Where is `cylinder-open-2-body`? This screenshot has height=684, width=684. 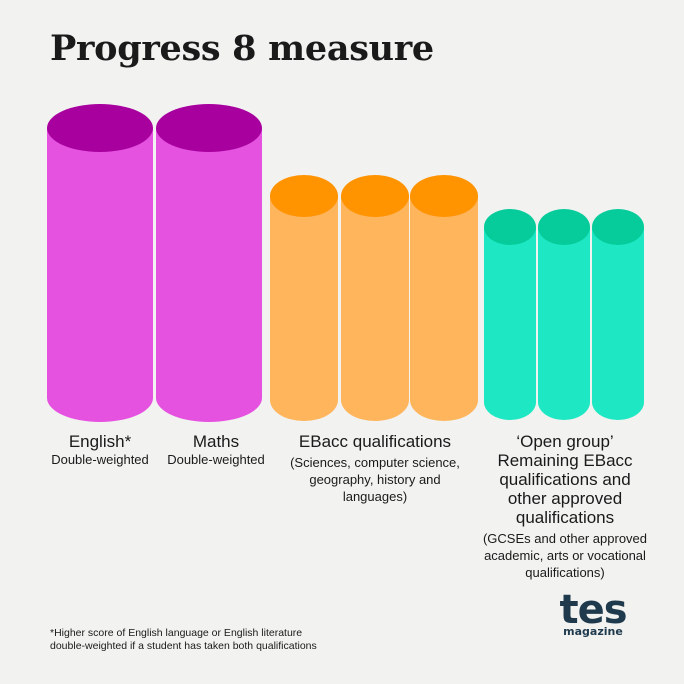
cylinder-open-2-body is located at coordinates (564, 323).